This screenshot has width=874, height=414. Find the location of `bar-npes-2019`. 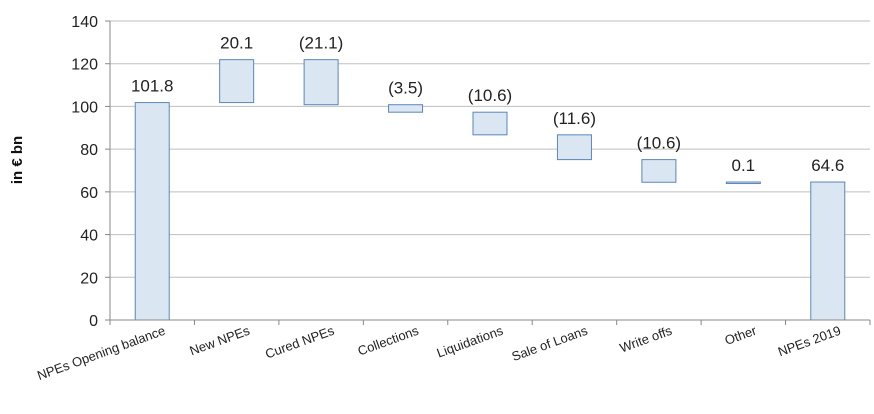

bar-npes-2019 is located at coordinates (828, 251).